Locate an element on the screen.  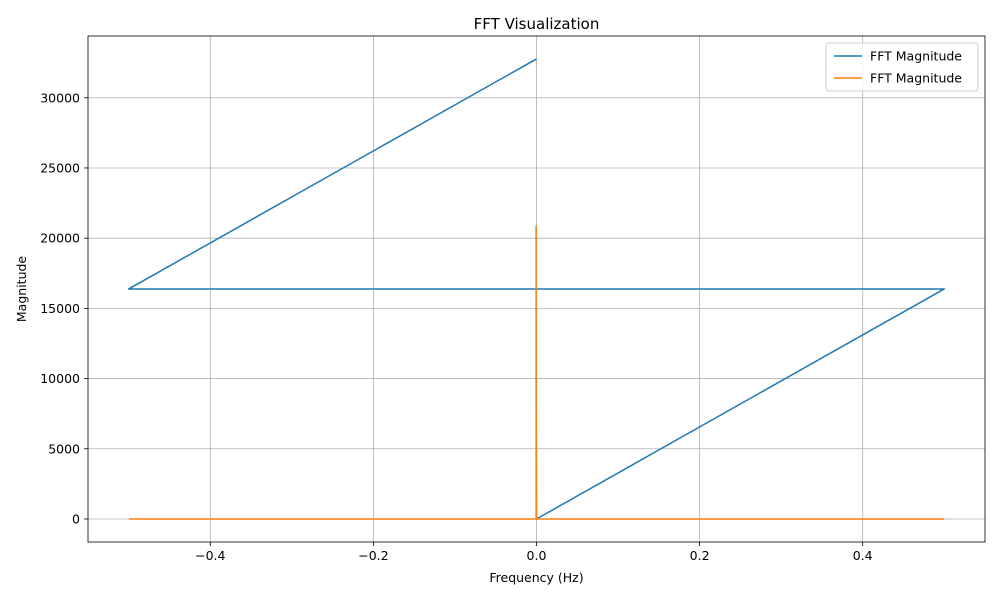
x-tick-label: 0.4 is located at coordinates (863, 555).